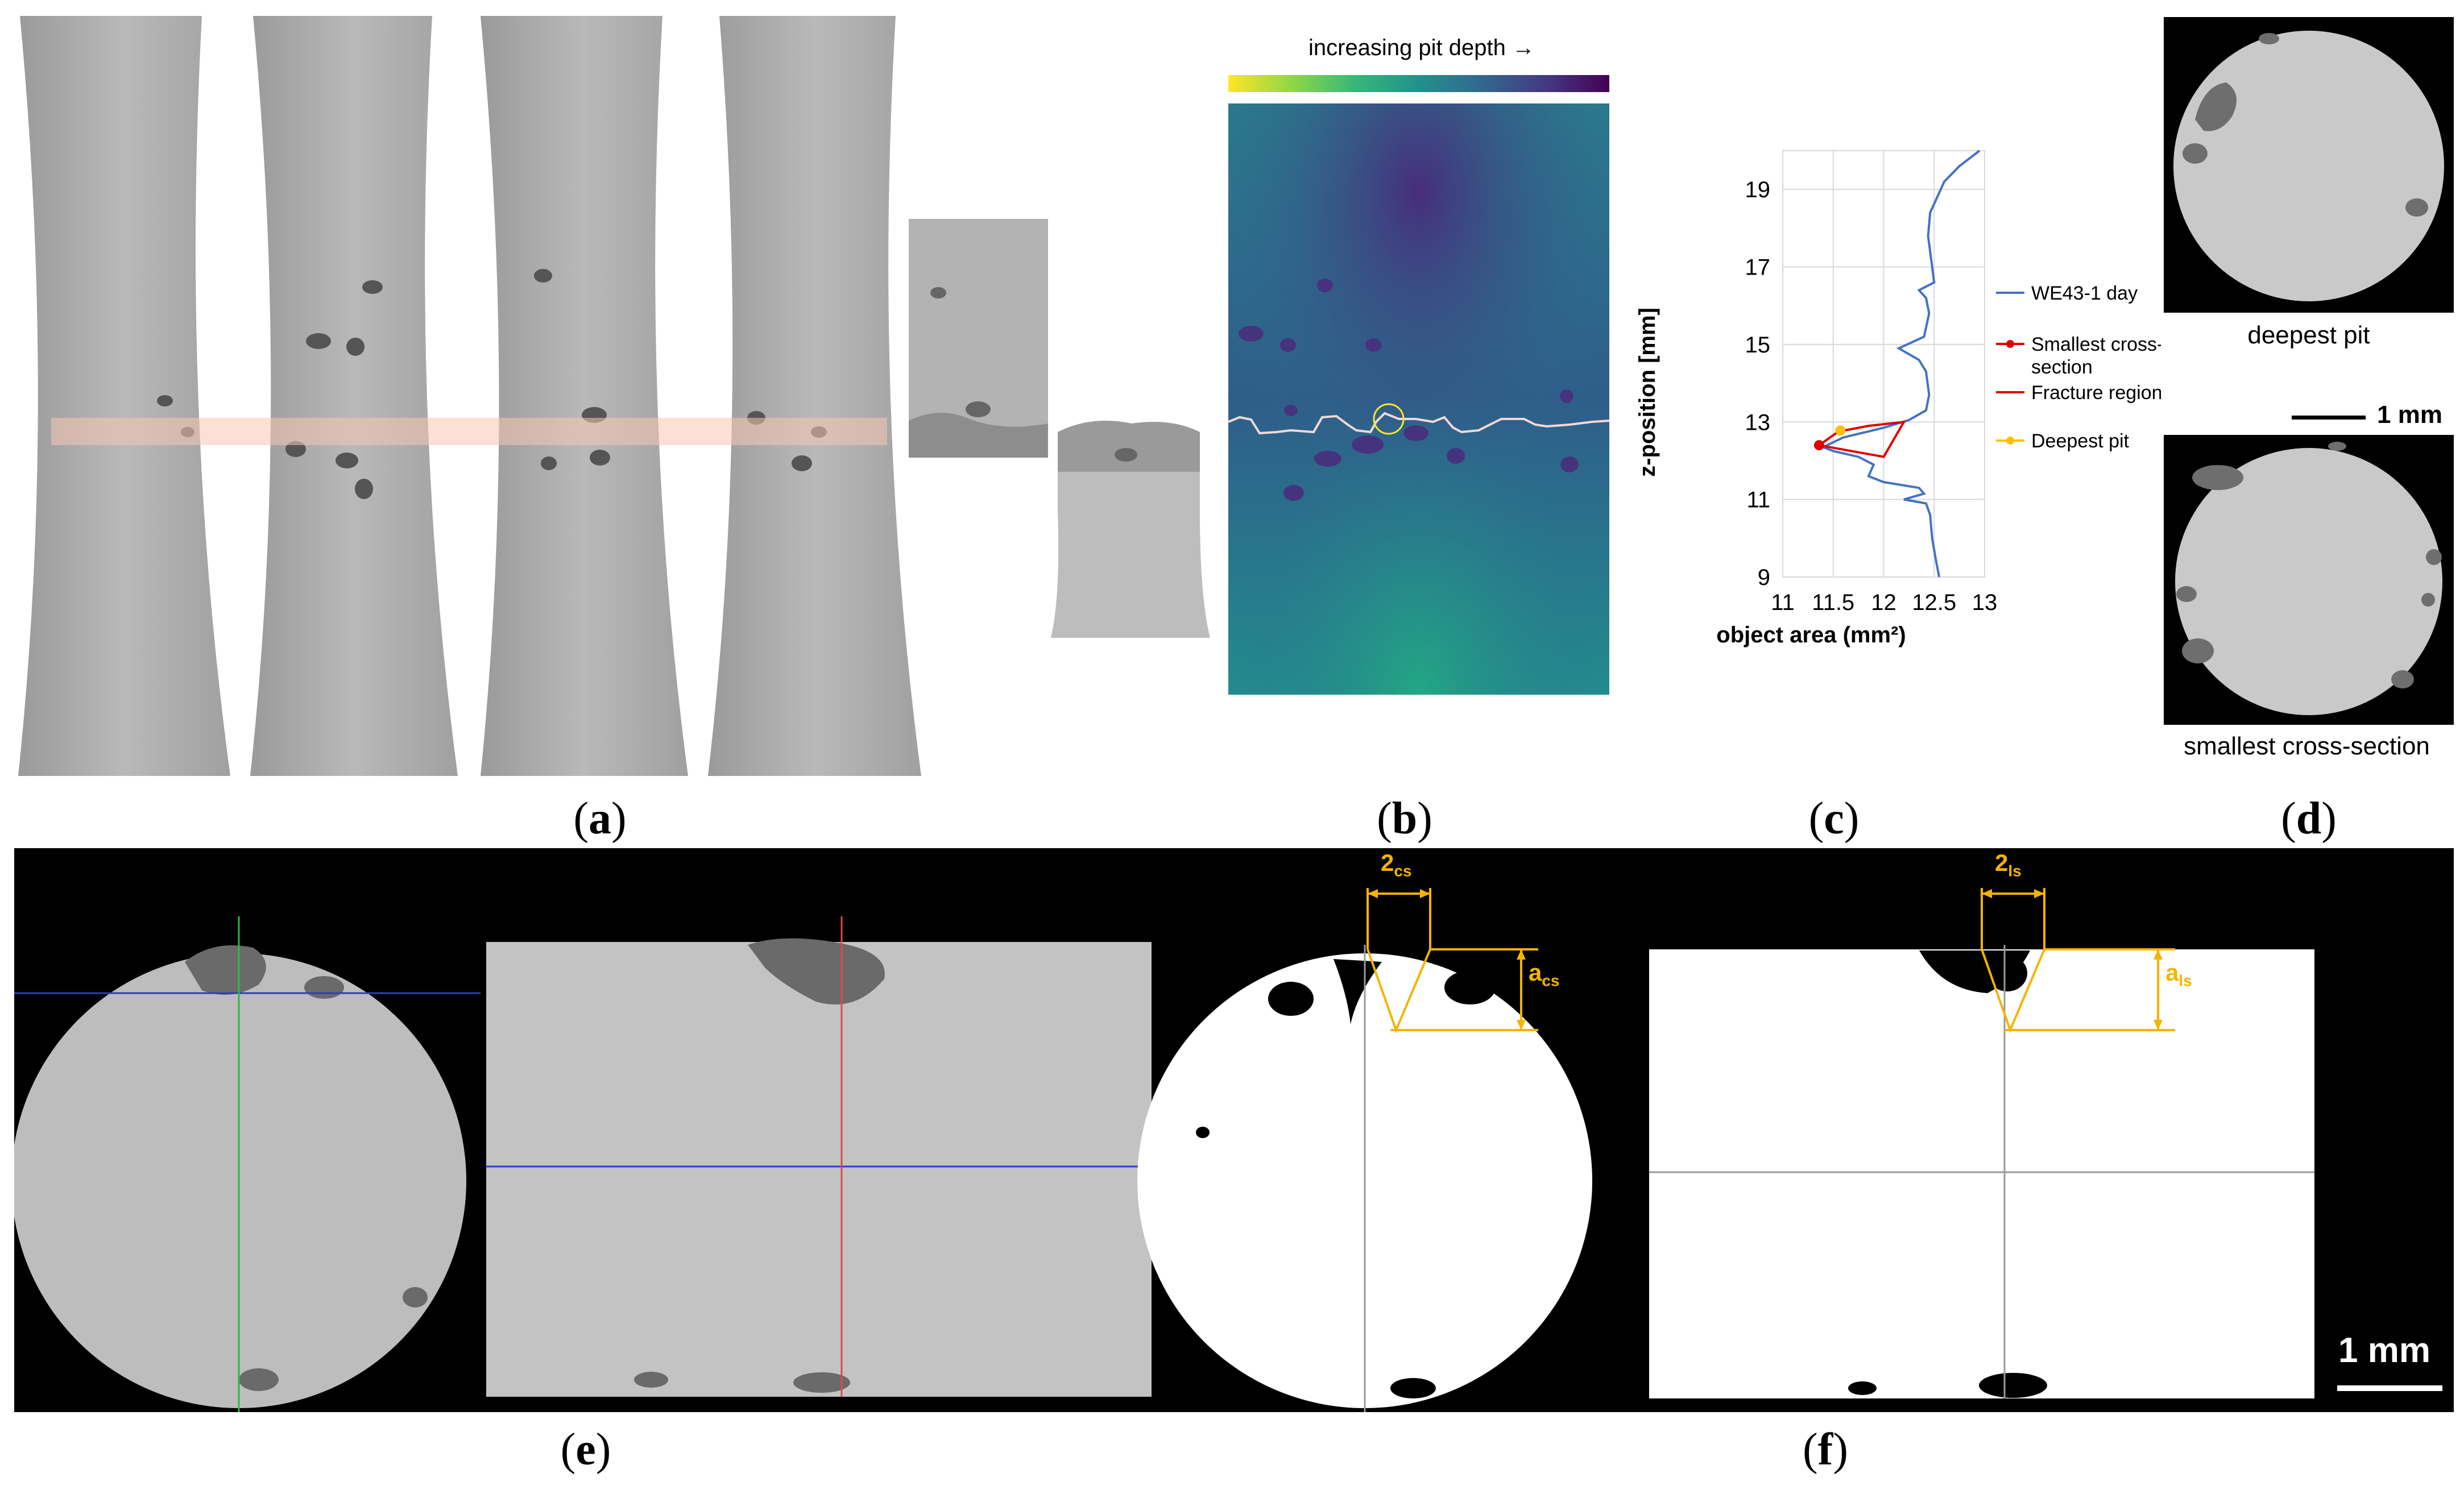 Image resolution: width=2464 pixels, height=1486 pixels. Describe the element at coordinates (979, 338) in the screenshot. I see `fractured-upper-piece` at that location.